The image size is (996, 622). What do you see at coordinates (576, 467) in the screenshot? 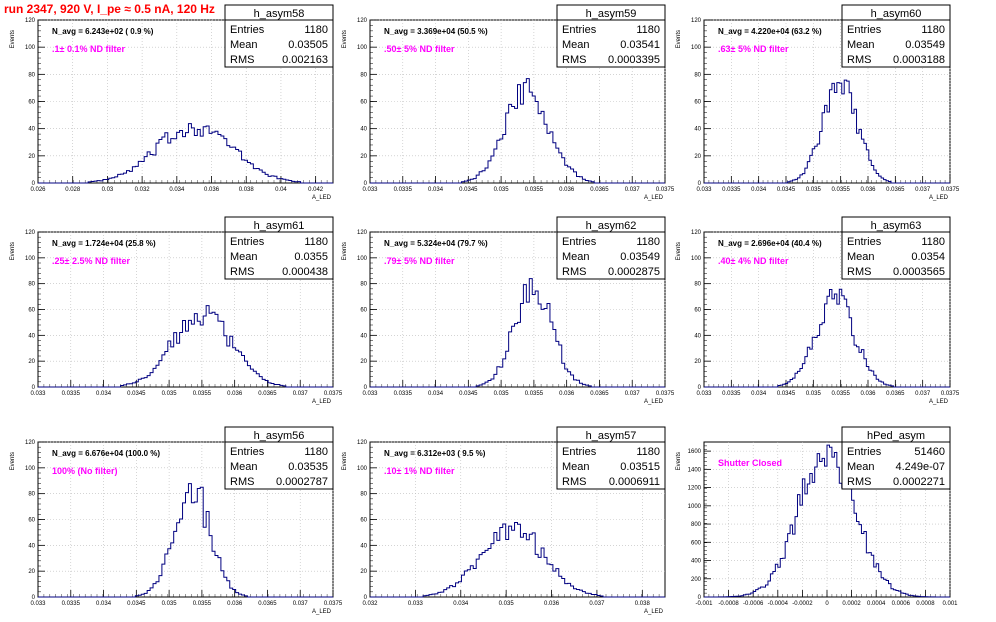
I see `stat-label: Mean` at bounding box center [576, 467].